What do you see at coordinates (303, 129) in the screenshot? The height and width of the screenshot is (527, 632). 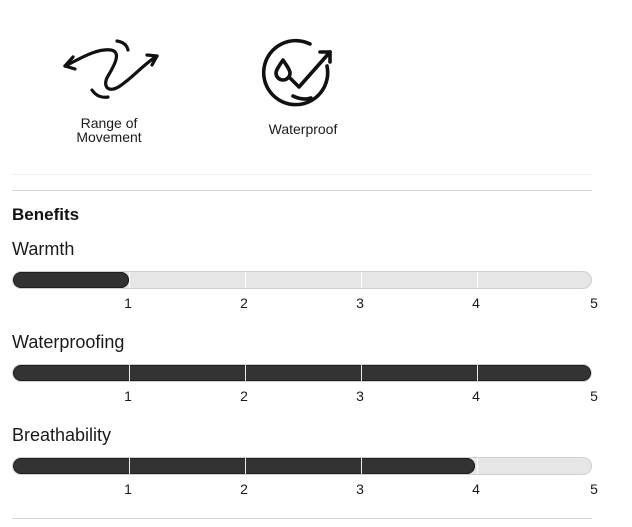 I see `feature-label: Waterproof` at bounding box center [303, 129].